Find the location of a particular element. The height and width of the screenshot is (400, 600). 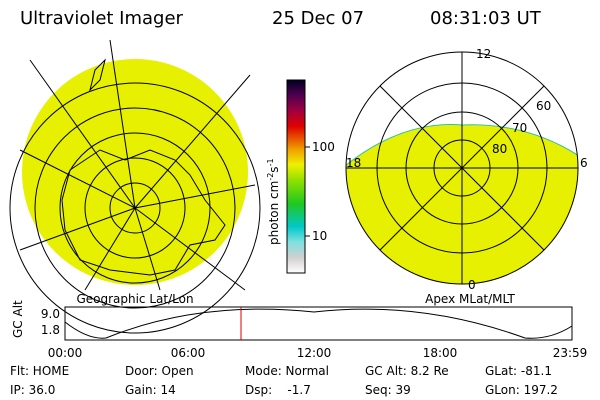

status-field: Gain: 14 is located at coordinates (150, 390).